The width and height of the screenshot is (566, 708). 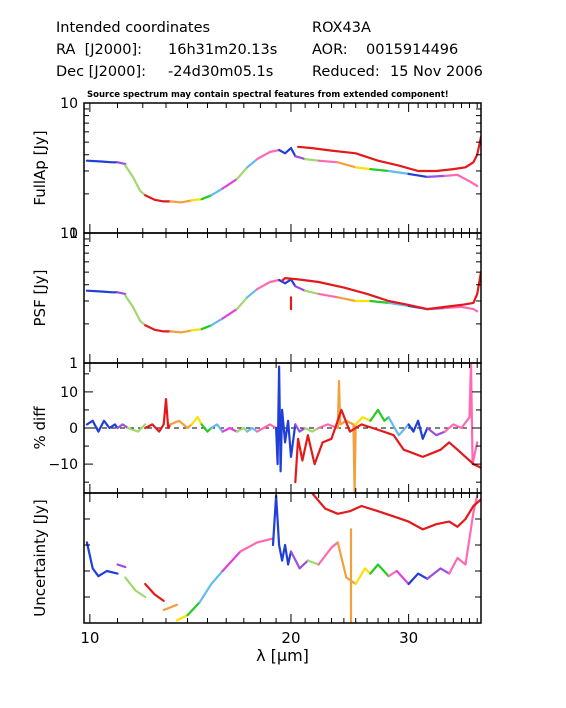 What do you see at coordinates (73, 429) in the screenshot?
I see `y-tick-label: 0` at bounding box center [73, 429].